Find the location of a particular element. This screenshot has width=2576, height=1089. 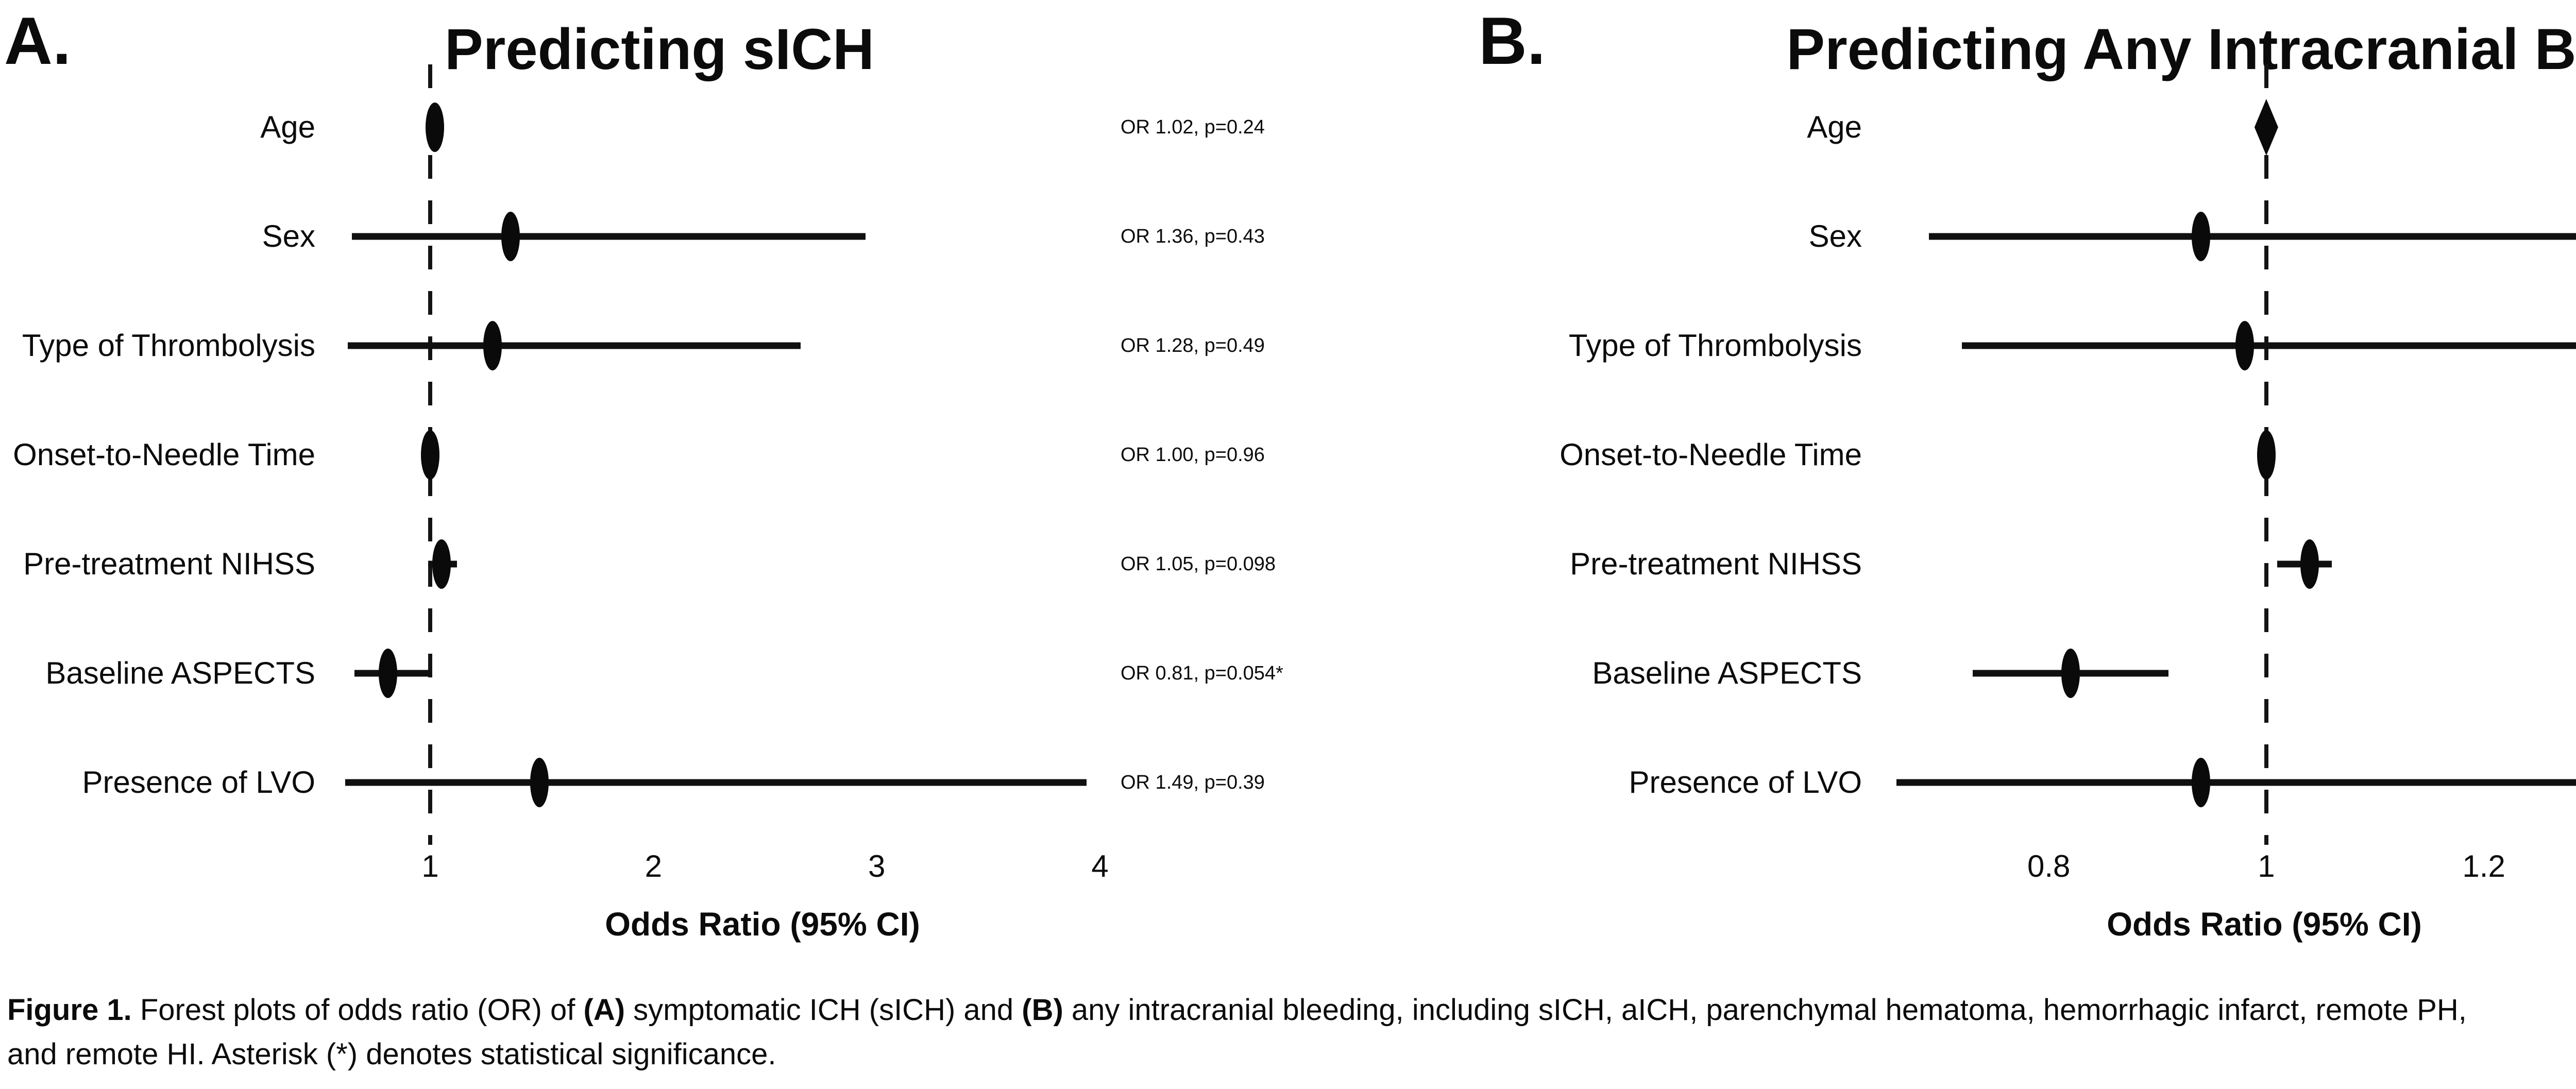

caption-bold-segment: (B) is located at coordinates (1042, 1010).